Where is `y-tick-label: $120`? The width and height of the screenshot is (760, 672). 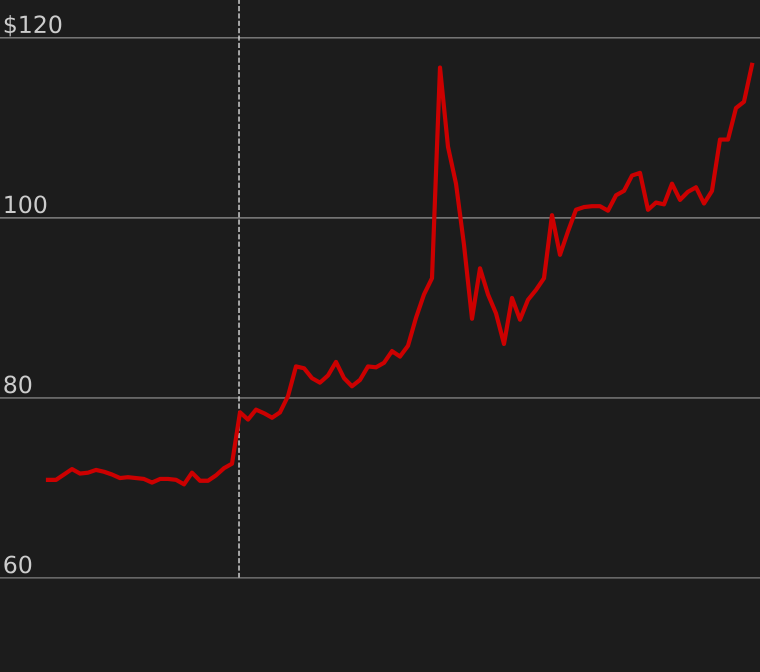
y-tick-label: $120 is located at coordinates (33, 25).